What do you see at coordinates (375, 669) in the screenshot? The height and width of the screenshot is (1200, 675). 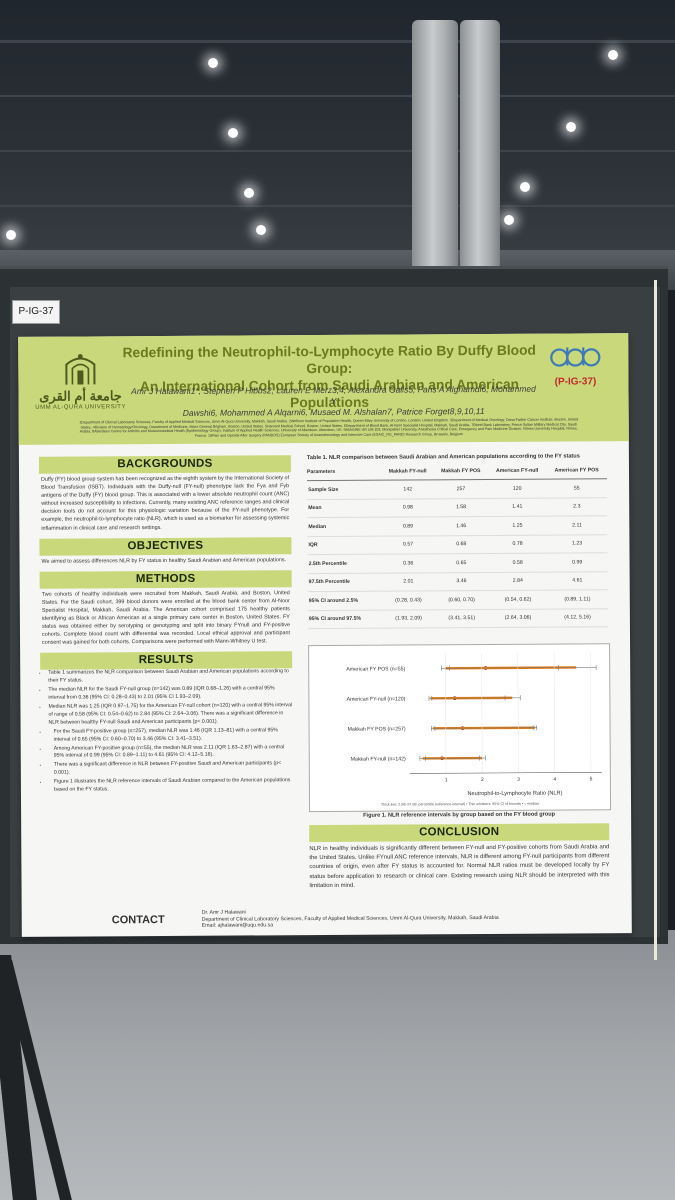 I see `group-label: American FY POS (n=55)` at bounding box center [375, 669].